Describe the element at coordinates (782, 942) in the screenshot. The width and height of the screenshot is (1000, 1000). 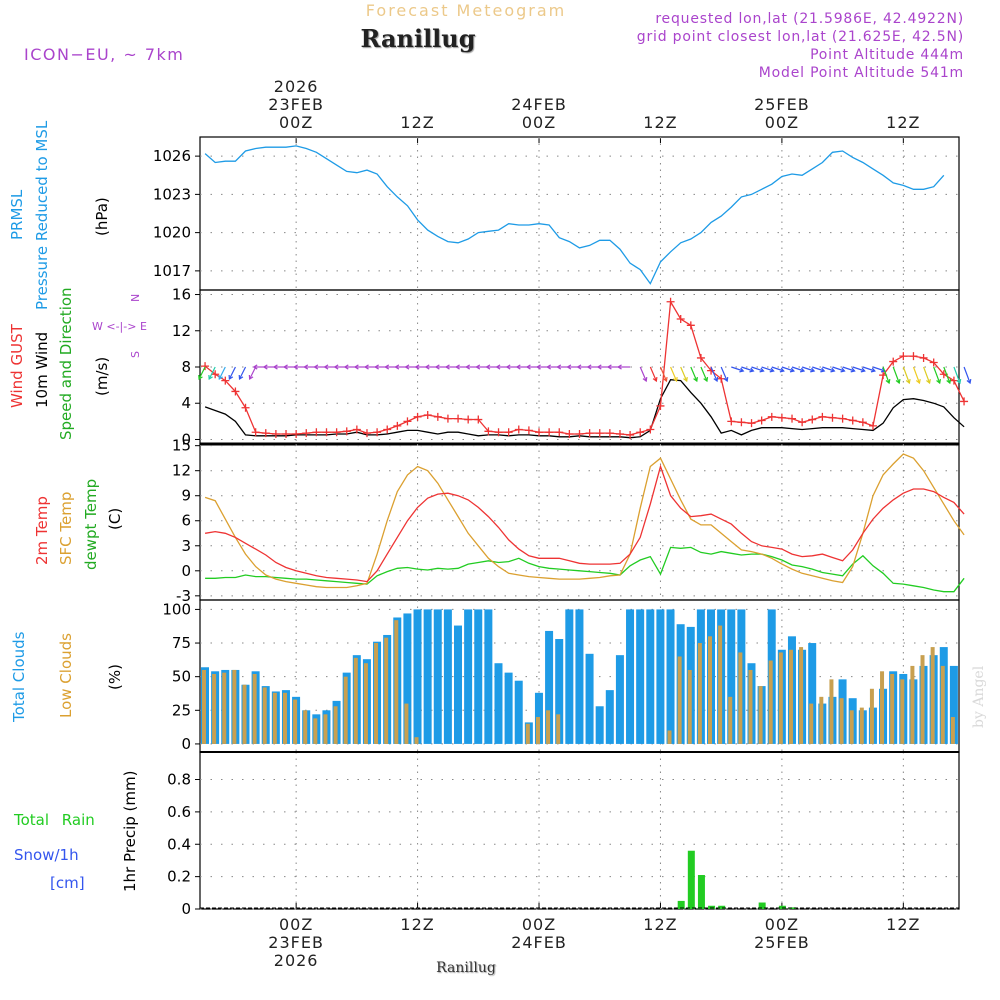
I see `time-label: 25FEB` at that location.